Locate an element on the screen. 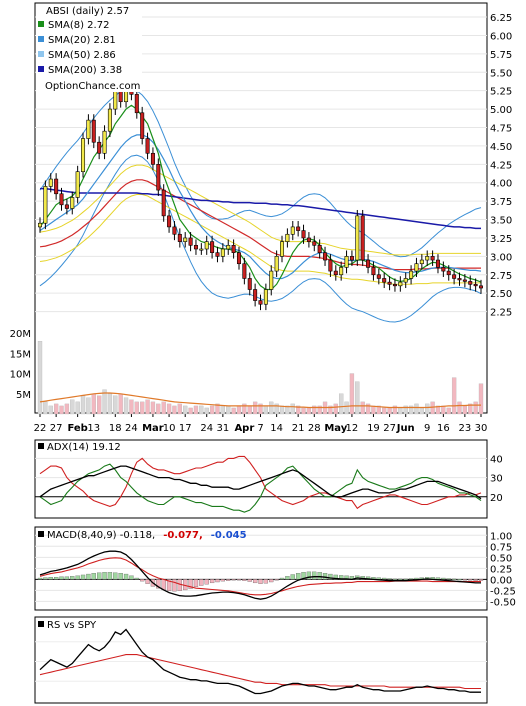 This screenshot has height=706, width=526. rs-panel-frame is located at coordinates (261, 660).